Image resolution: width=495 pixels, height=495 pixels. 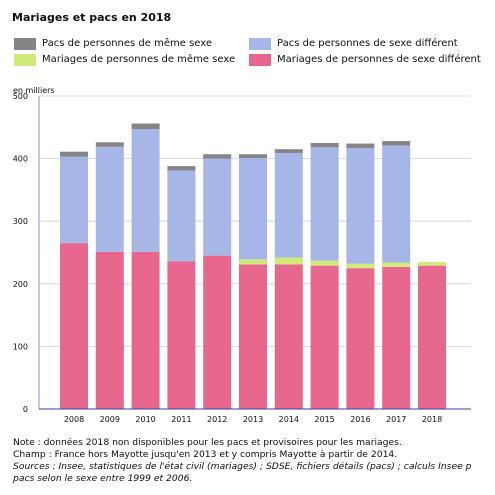 What do you see at coordinates (20, 96) in the screenshot?
I see `y-tick-label: 500` at bounding box center [20, 96].